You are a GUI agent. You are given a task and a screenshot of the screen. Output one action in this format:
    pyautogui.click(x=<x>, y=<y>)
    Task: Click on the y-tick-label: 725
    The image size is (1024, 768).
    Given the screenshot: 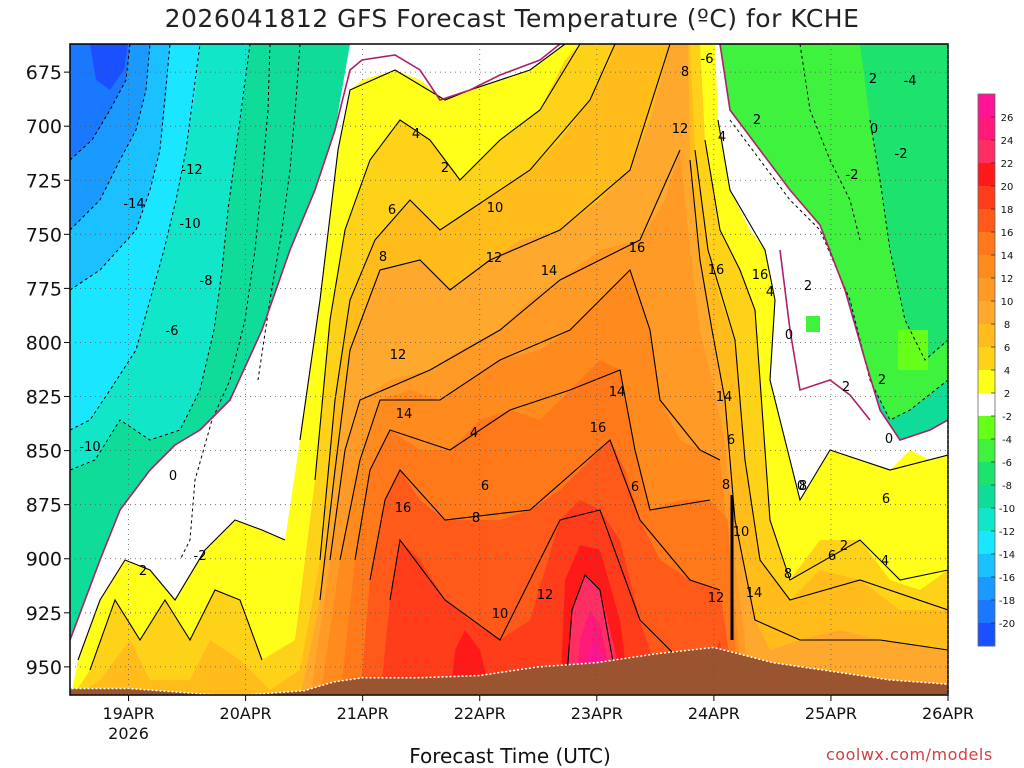 What is the action you would take?
    pyautogui.click(x=44, y=181)
    